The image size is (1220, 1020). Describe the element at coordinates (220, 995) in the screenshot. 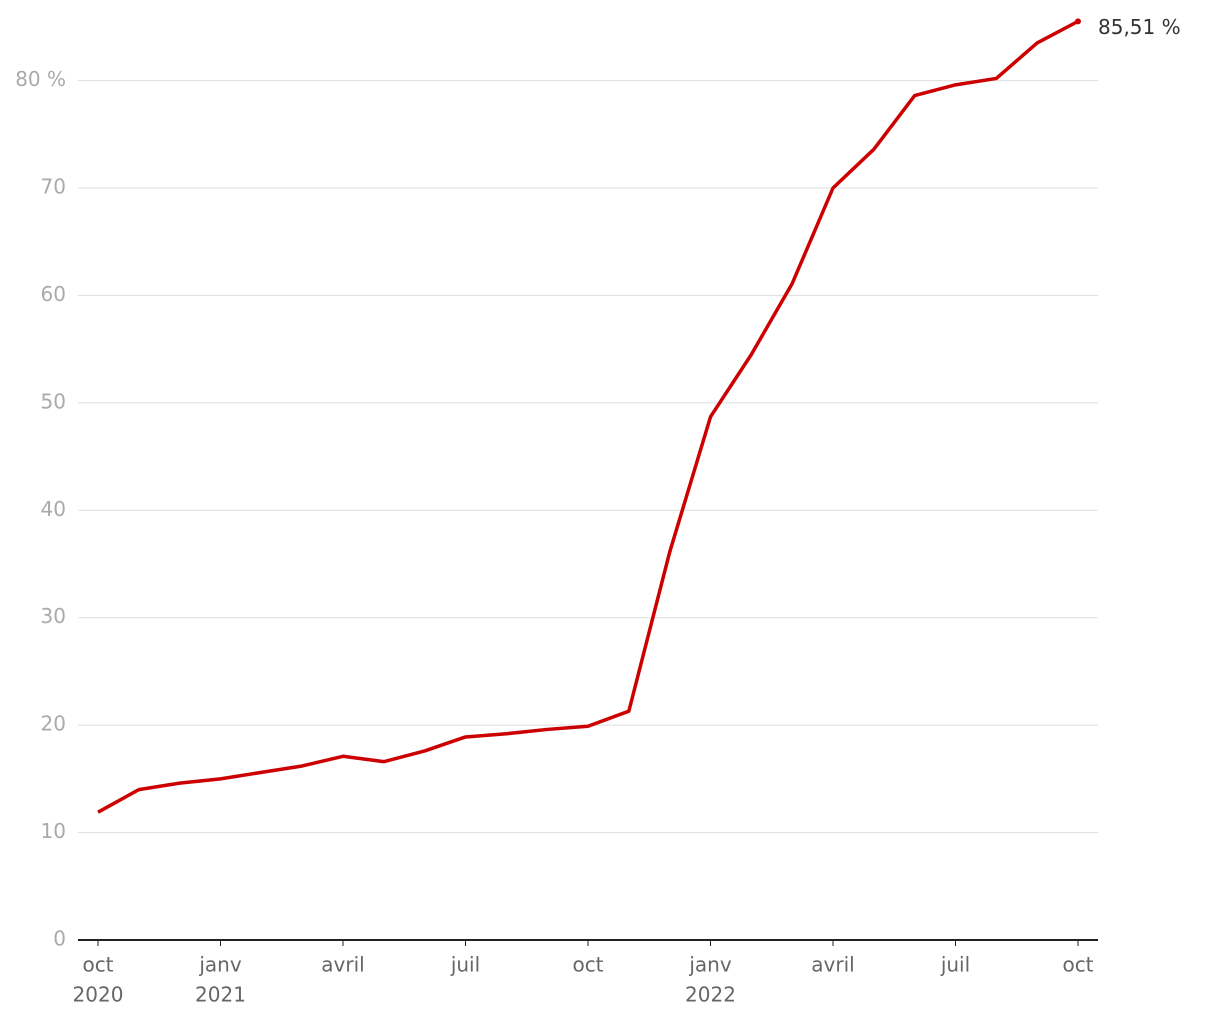

I see `x-tick-label: 2021` at that location.